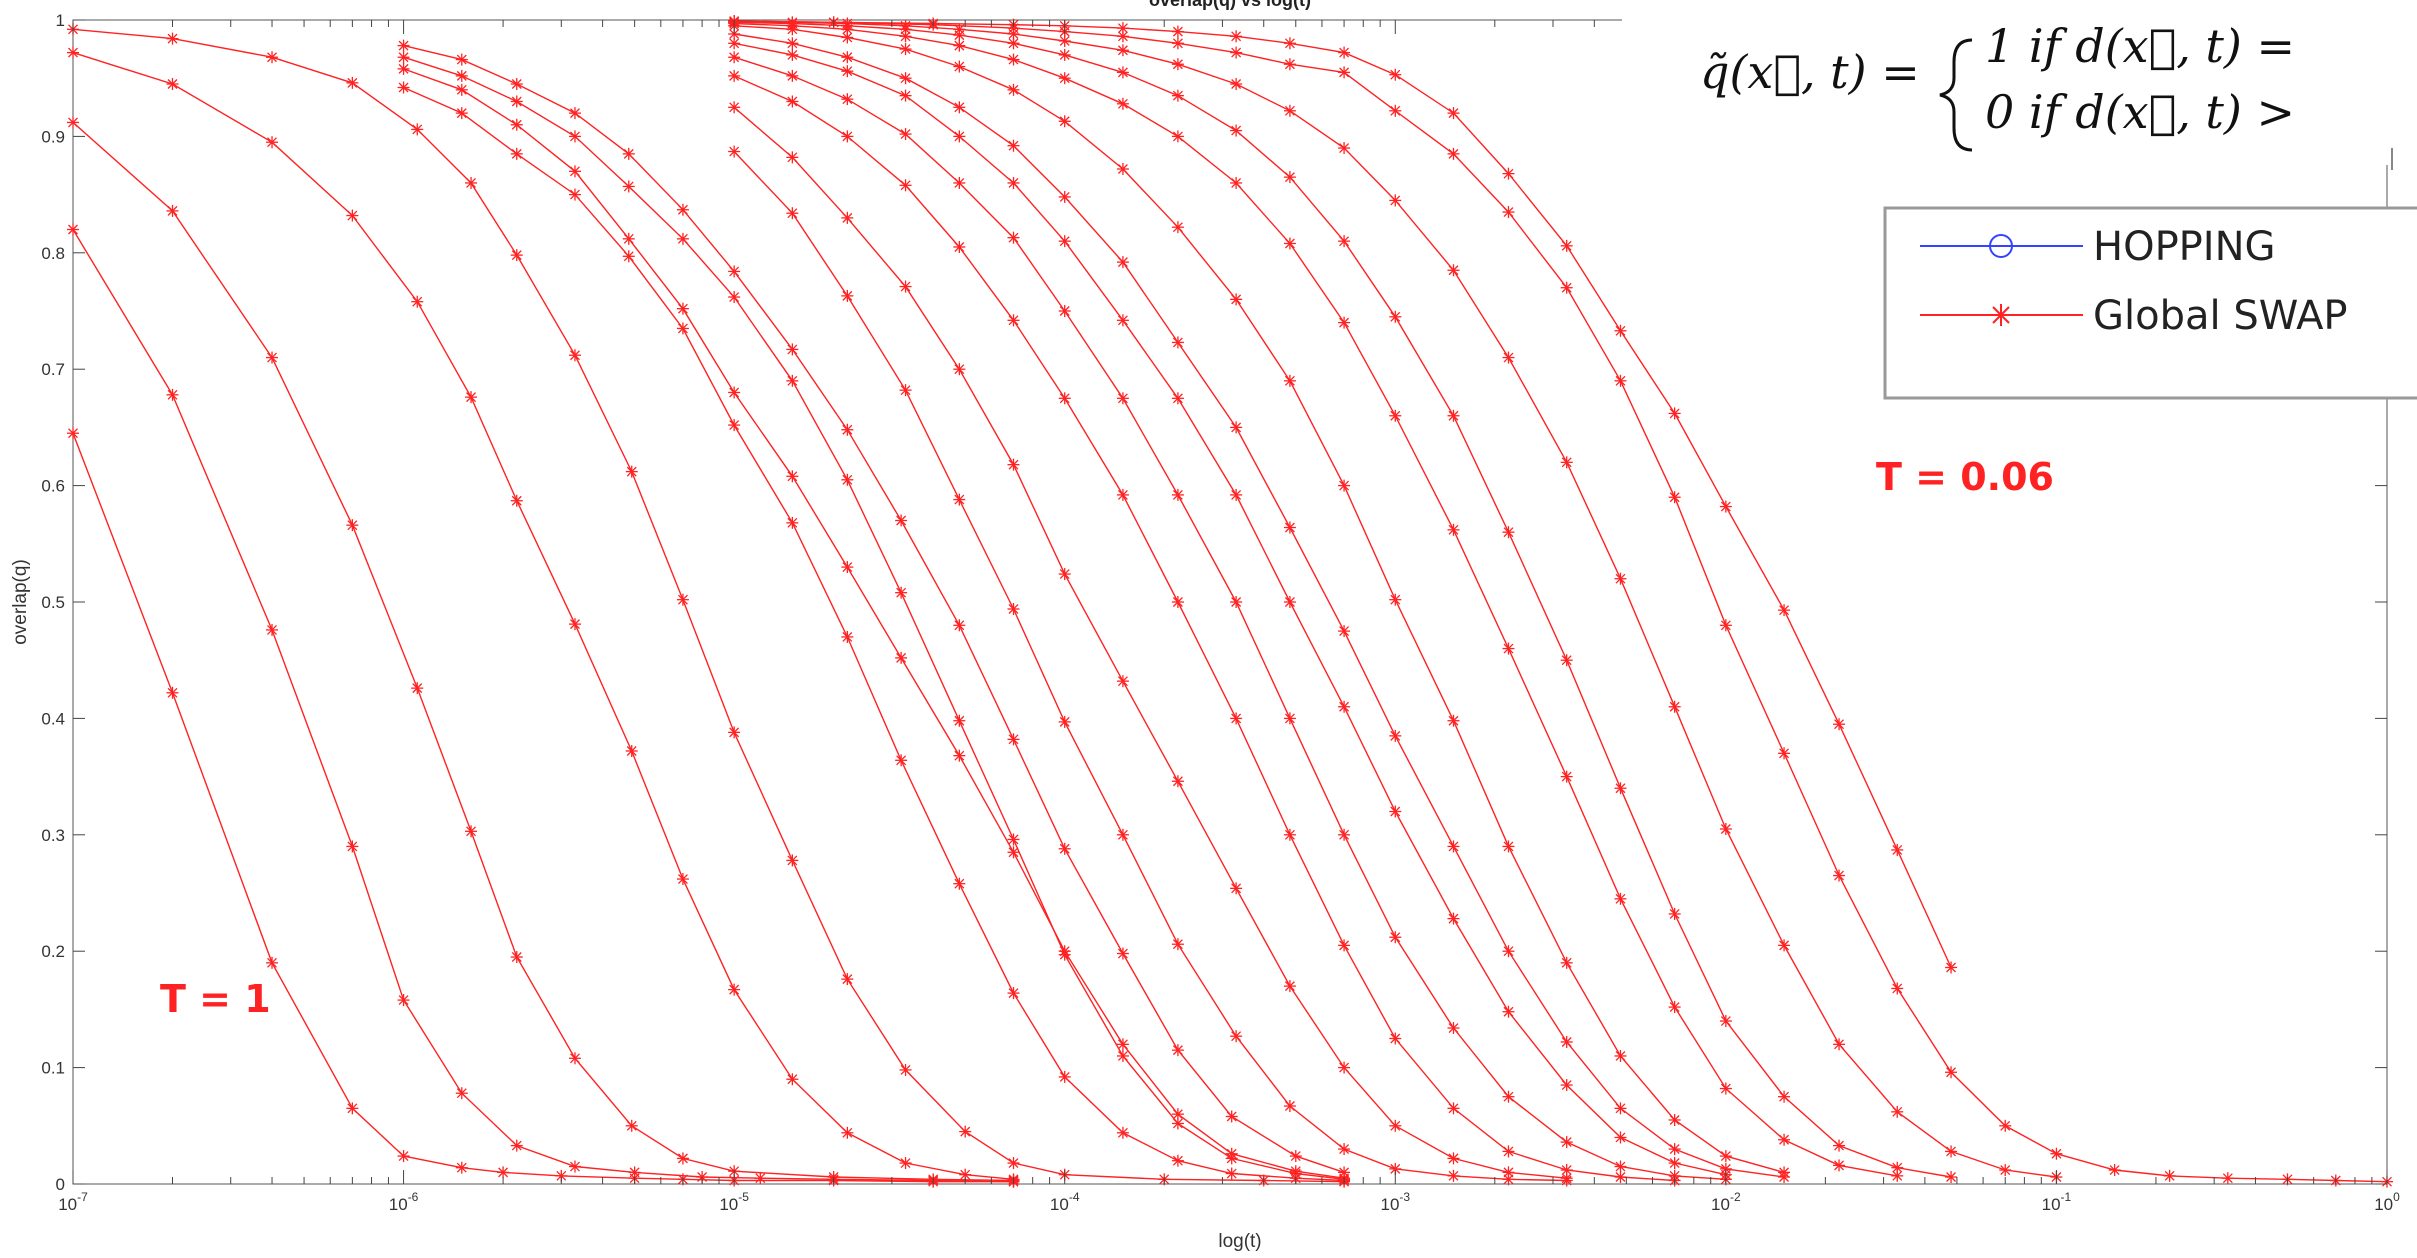 The width and height of the screenshot is (2417, 1258). Describe the element at coordinates (2387, 1202) in the screenshot. I see `x-tick-label-7: 10⁰` at that location.